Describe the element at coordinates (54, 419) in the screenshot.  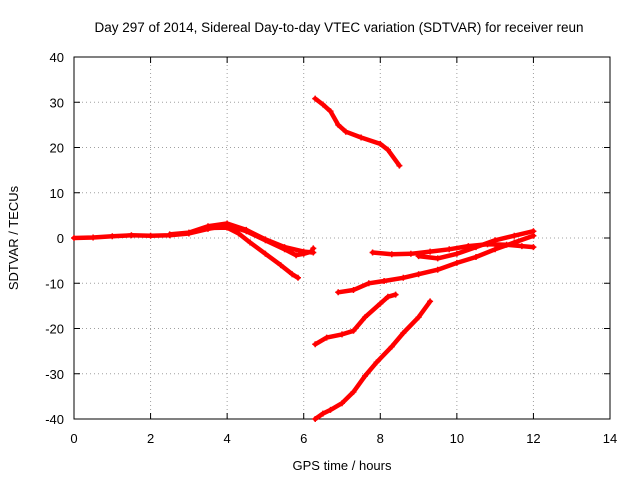
I see `y-tick-label-0: -40` at that location.